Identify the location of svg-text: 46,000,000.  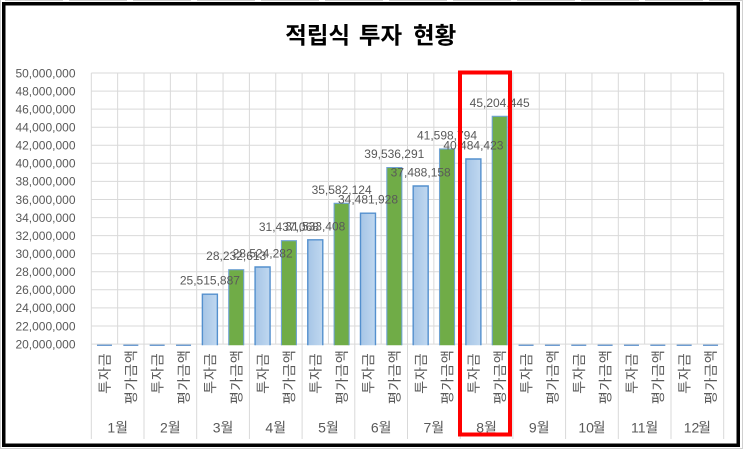
(45, 109).